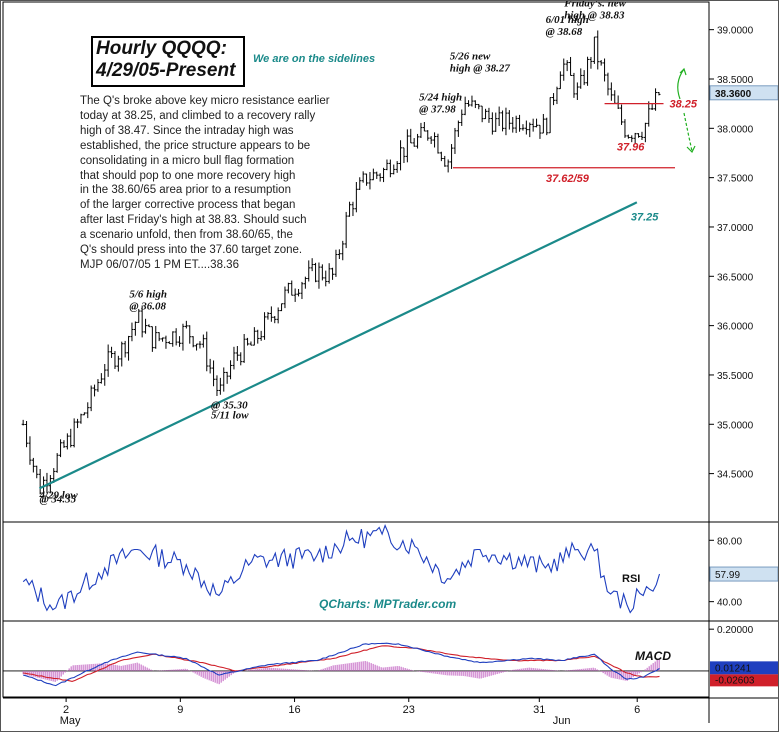 The width and height of the screenshot is (779, 736). What do you see at coordinates (314, 59) in the screenshot?
I see `stance-note: We are on the sidelines` at bounding box center [314, 59].